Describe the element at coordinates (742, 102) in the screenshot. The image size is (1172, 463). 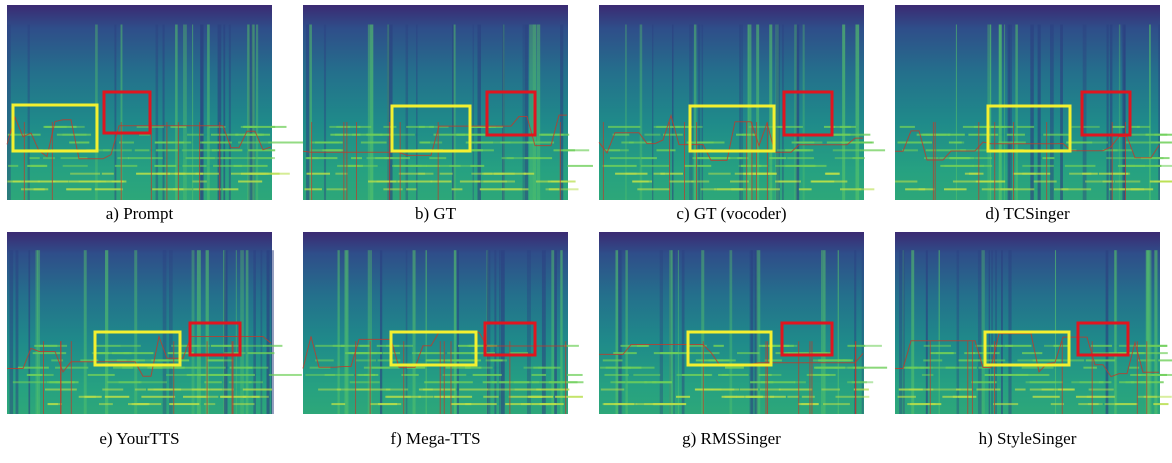
I see `spectrogram-panel` at that location.